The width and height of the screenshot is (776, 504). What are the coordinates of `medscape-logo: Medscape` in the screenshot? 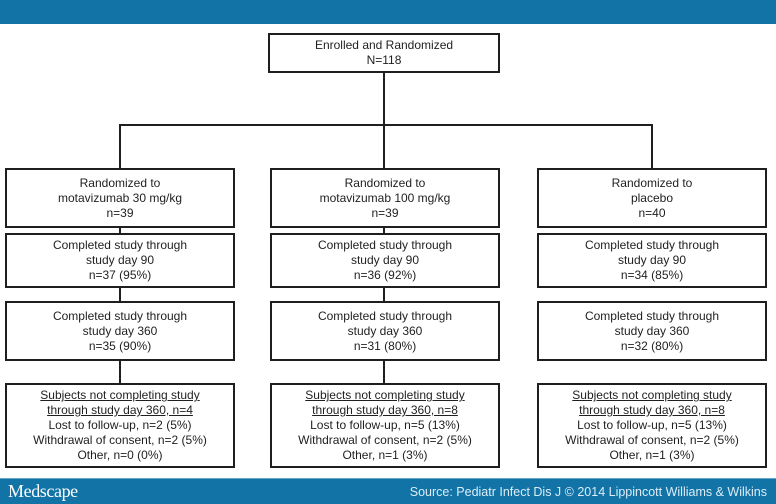 It's located at (43, 491).